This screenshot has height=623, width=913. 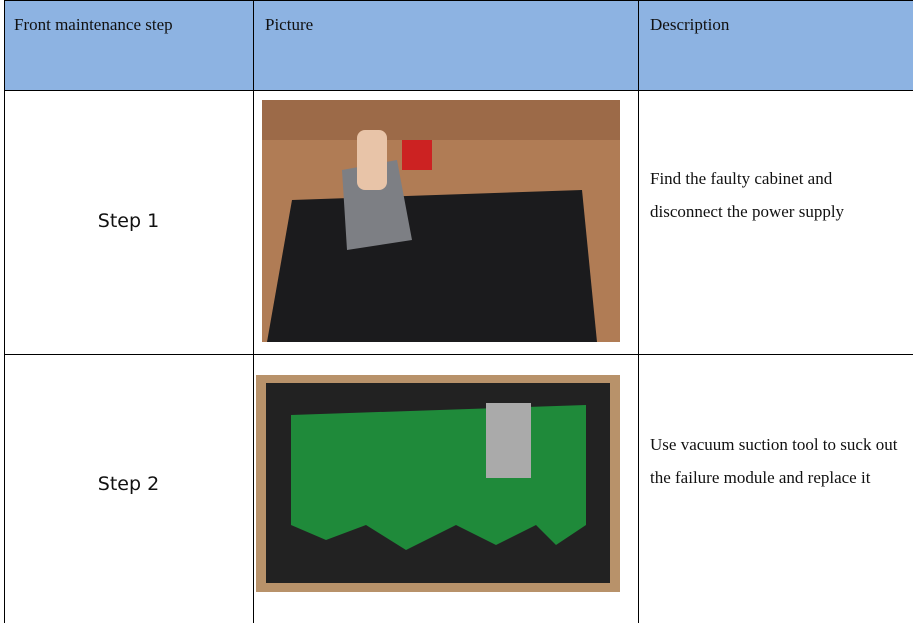 What do you see at coordinates (458, 45) in the screenshot?
I see `header-row` at bounding box center [458, 45].